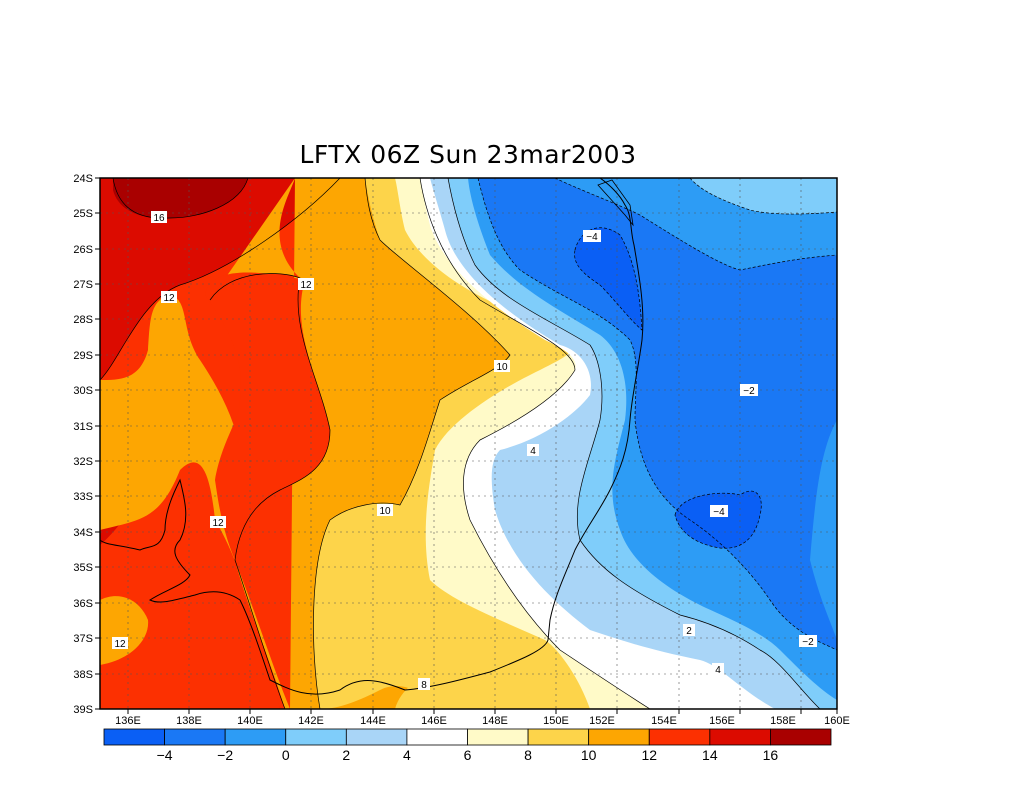 The width and height of the screenshot is (1024, 800). What do you see at coordinates (189, 721) in the screenshot?
I see `lon-tick-label: 138E` at bounding box center [189, 721].